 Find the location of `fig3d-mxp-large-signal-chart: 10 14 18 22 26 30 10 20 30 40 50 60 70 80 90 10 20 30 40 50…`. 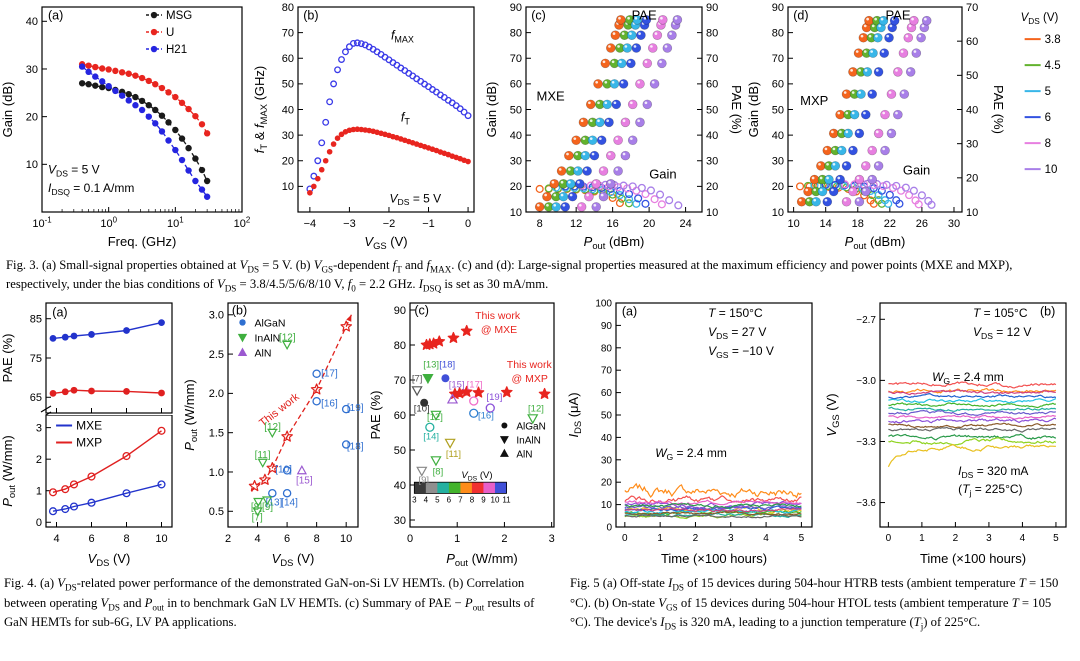

fig3d-mxp-large-signal-chart: 10 14 18 22 26 30 10 20 30 40 50 60 70 80 90 10 20 30 40 50… is located at coordinates (913, 126).